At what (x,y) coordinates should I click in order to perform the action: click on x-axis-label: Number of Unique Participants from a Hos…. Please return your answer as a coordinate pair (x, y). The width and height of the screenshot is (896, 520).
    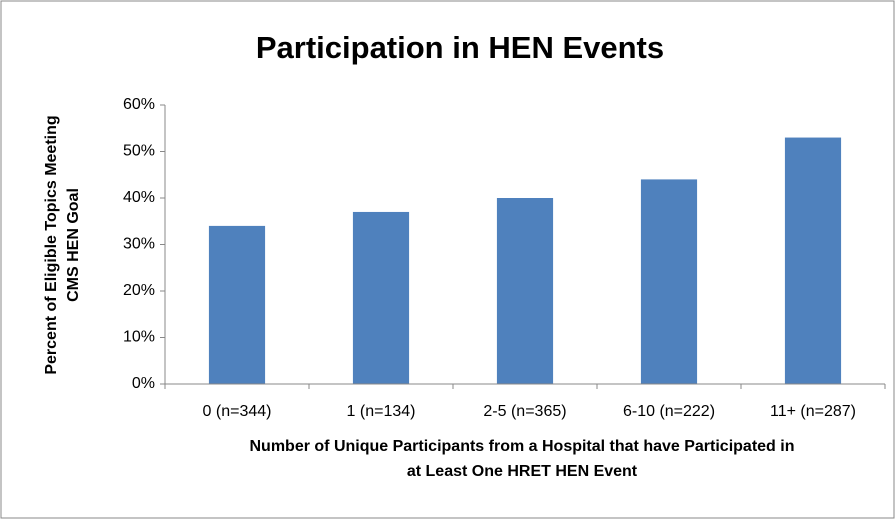
    Looking at the image, I should click on (522, 446).